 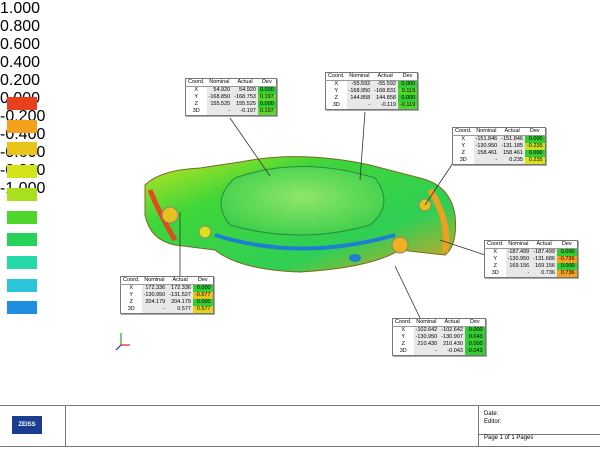 What do you see at coordinates (475, 337) in the screenshot?
I see `dev-cell: 0.043` at bounding box center [475, 337].